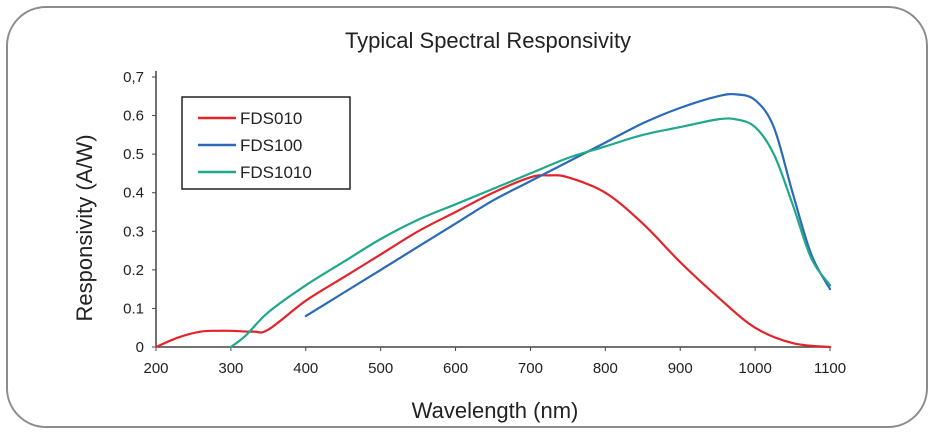  I want to click on x-tick-label: 900, so click(680, 368).